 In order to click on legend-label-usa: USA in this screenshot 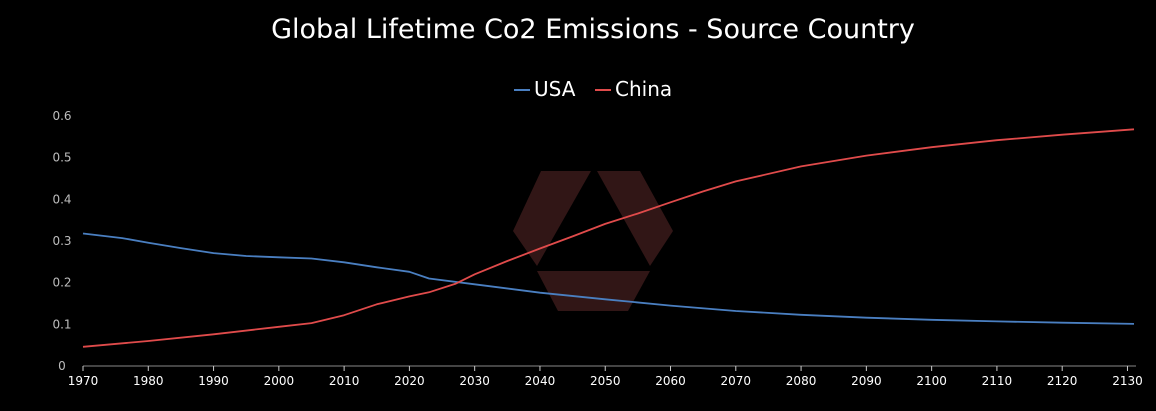, I will do `click(555, 89)`.